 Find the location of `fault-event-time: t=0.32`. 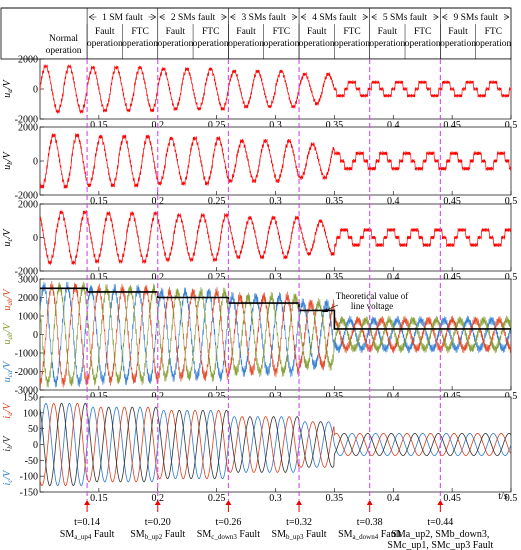

fault-event-time: t=0.32 is located at coordinates (299, 522).